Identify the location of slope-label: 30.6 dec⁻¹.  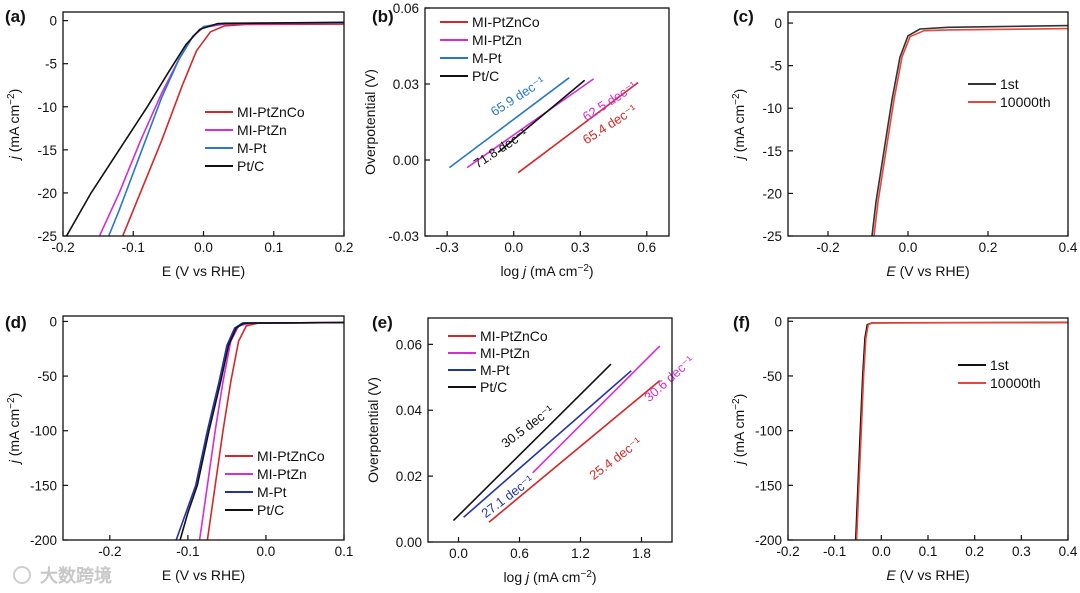
(669, 378).